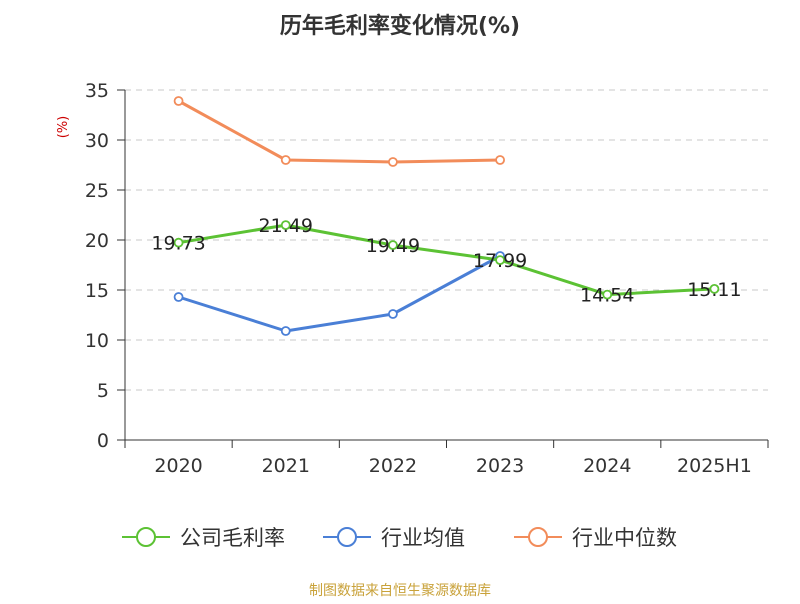 Image resolution: width=800 pixels, height=604 pixels. I want to click on y-tick-label: 25, so click(97, 191).